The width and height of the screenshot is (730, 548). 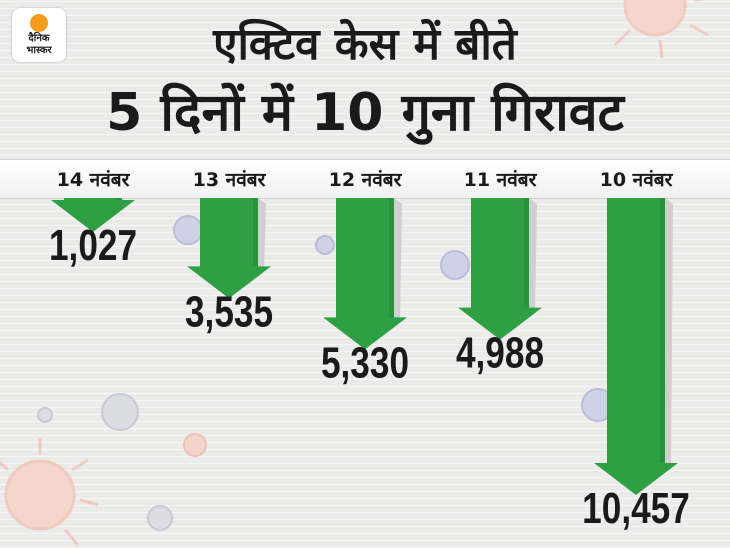 What do you see at coordinates (93, 245) in the screenshot?
I see `value-label: 1,027` at bounding box center [93, 245].